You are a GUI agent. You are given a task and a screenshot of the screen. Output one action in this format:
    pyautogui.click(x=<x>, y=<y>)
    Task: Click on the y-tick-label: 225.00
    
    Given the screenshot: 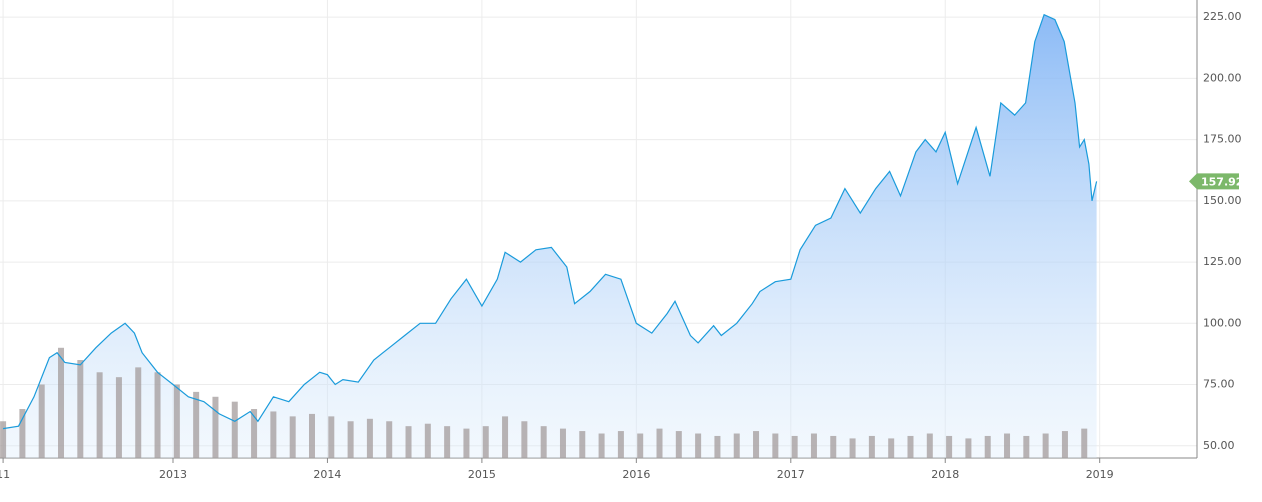 What is the action you would take?
    pyautogui.click(x=1222, y=16)
    